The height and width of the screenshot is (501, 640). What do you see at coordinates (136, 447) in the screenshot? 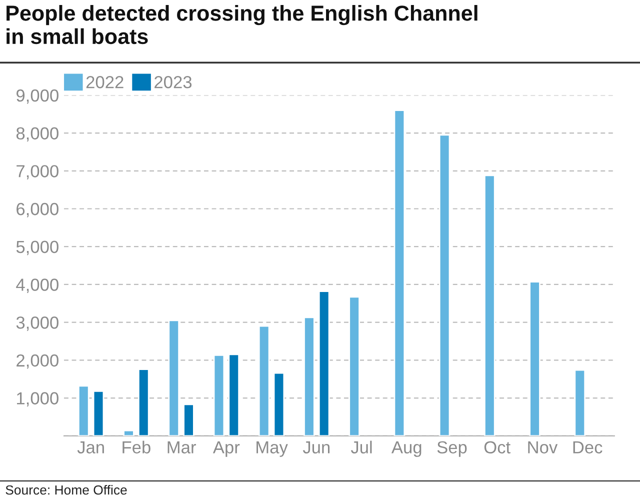
I see `x-tick-label: Feb` at bounding box center [136, 447].